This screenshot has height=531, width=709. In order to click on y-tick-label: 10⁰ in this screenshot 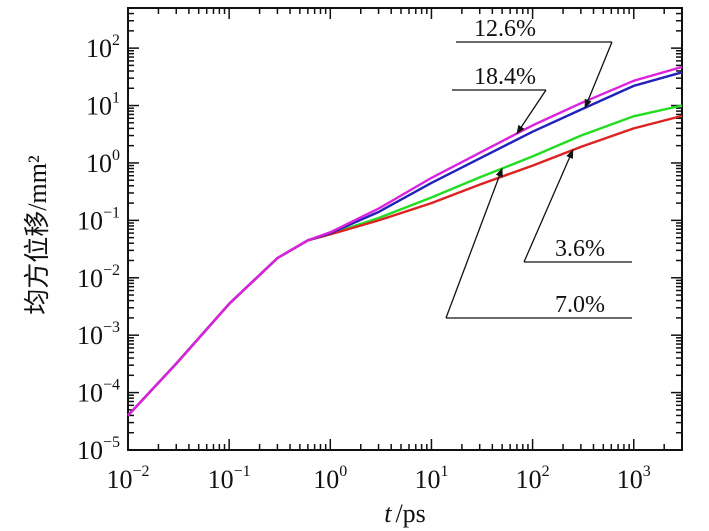, I will do `click(103, 162)`.